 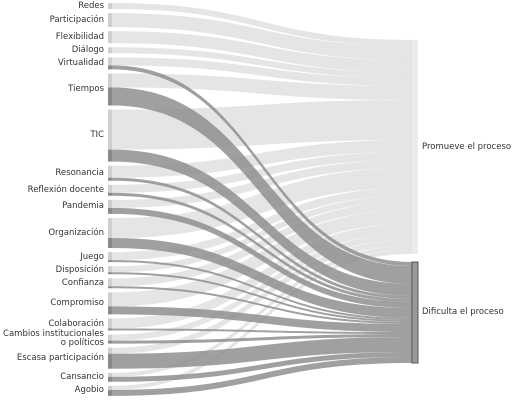 What do you see at coordinates (82, 376) in the screenshot?
I see `source-label: Cansancio` at bounding box center [82, 376].